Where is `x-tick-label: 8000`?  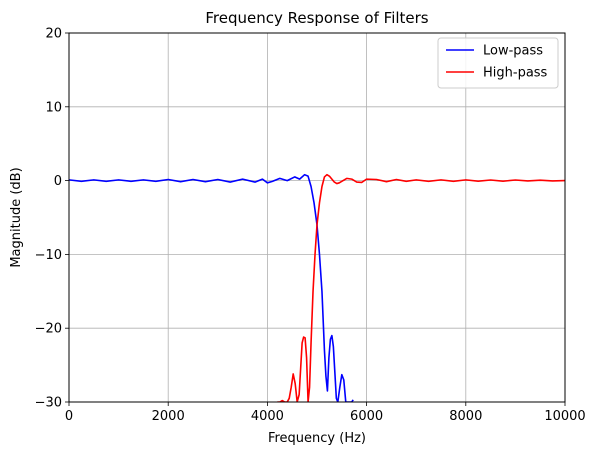 x-tick-label: 8000 is located at coordinates (465, 416).